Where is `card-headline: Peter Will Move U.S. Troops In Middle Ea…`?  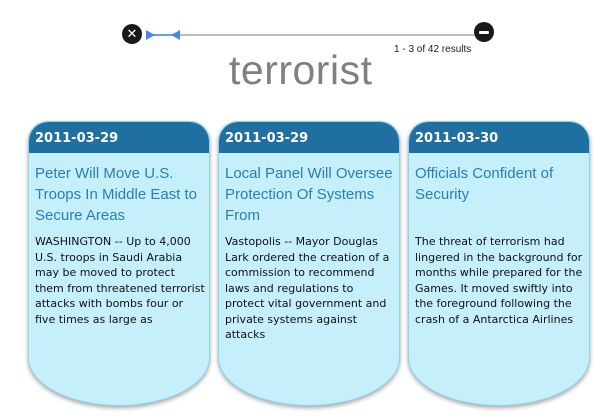
card-headline: Peter Will Move U.S. Troops In Middle Ea… is located at coordinates (116, 194).